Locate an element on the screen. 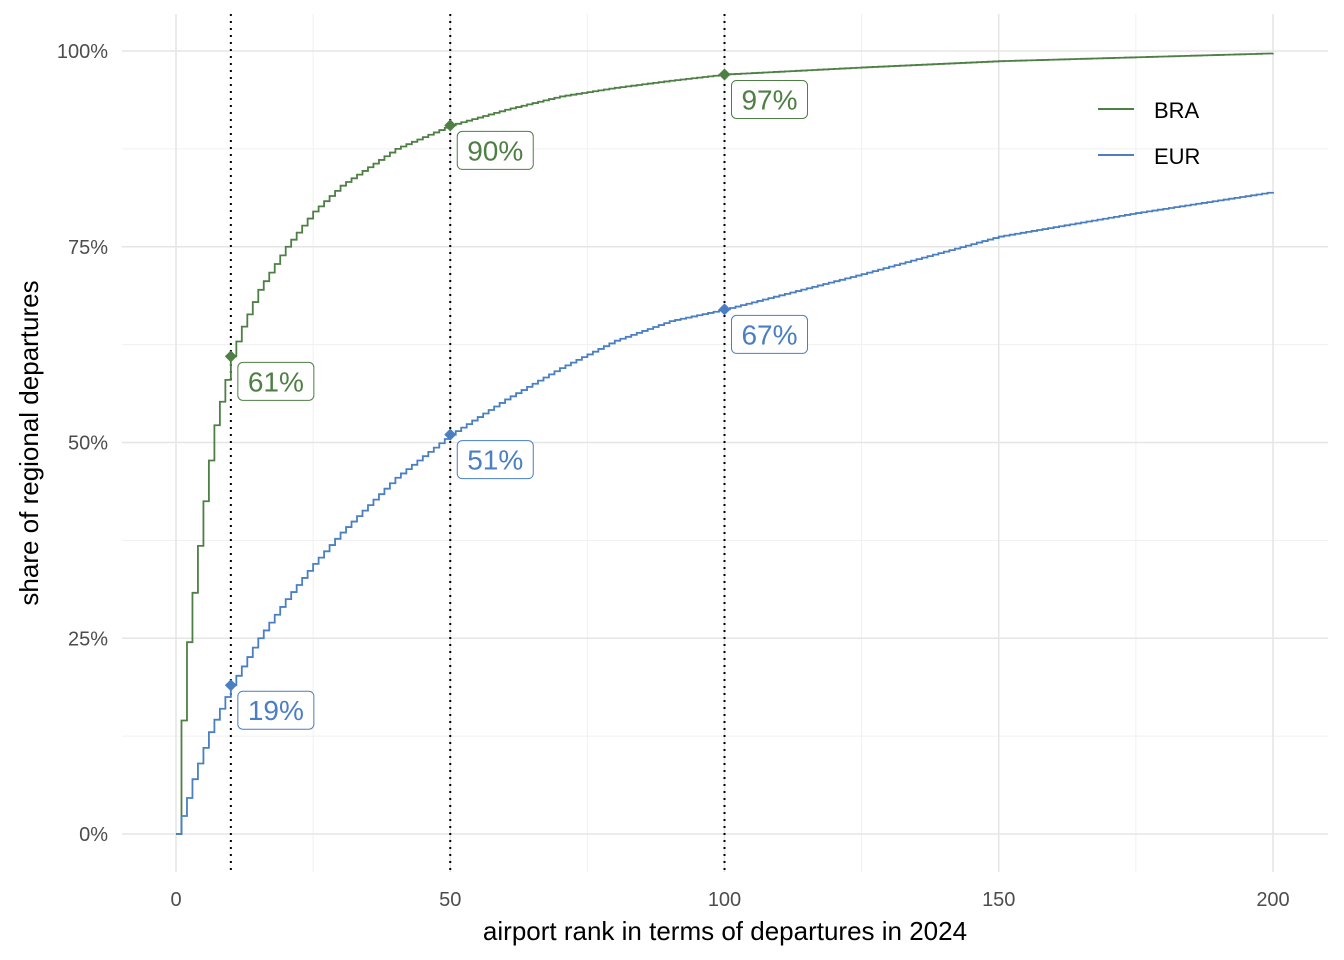 The width and height of the screenshot is (1344, 960). data-label: 67% is located at coordinates (769, 334).